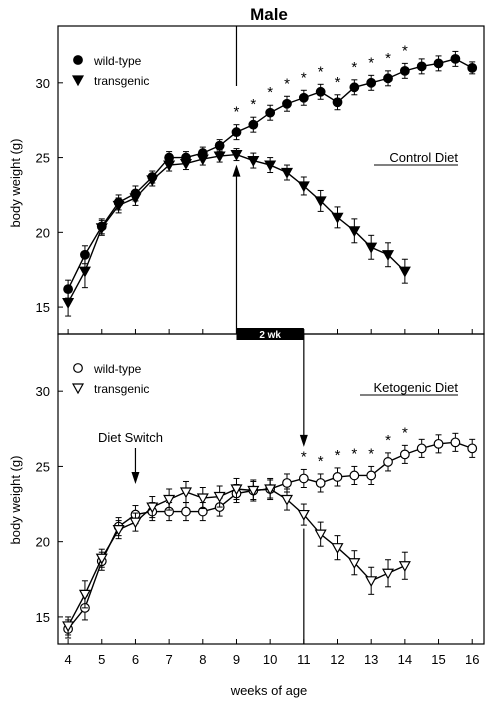  I want to click on week9-arrow-head, so click(236, 170).